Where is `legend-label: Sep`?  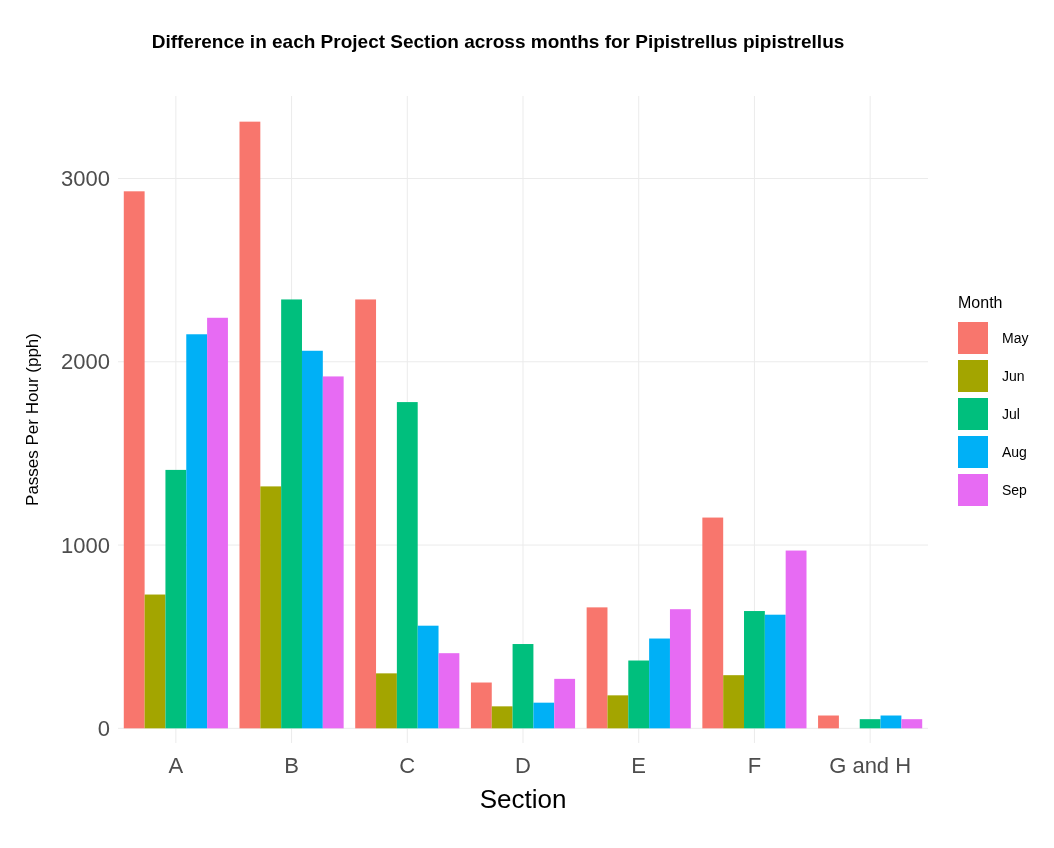
legend-label: Sep is located at coordinates (1015, 489).